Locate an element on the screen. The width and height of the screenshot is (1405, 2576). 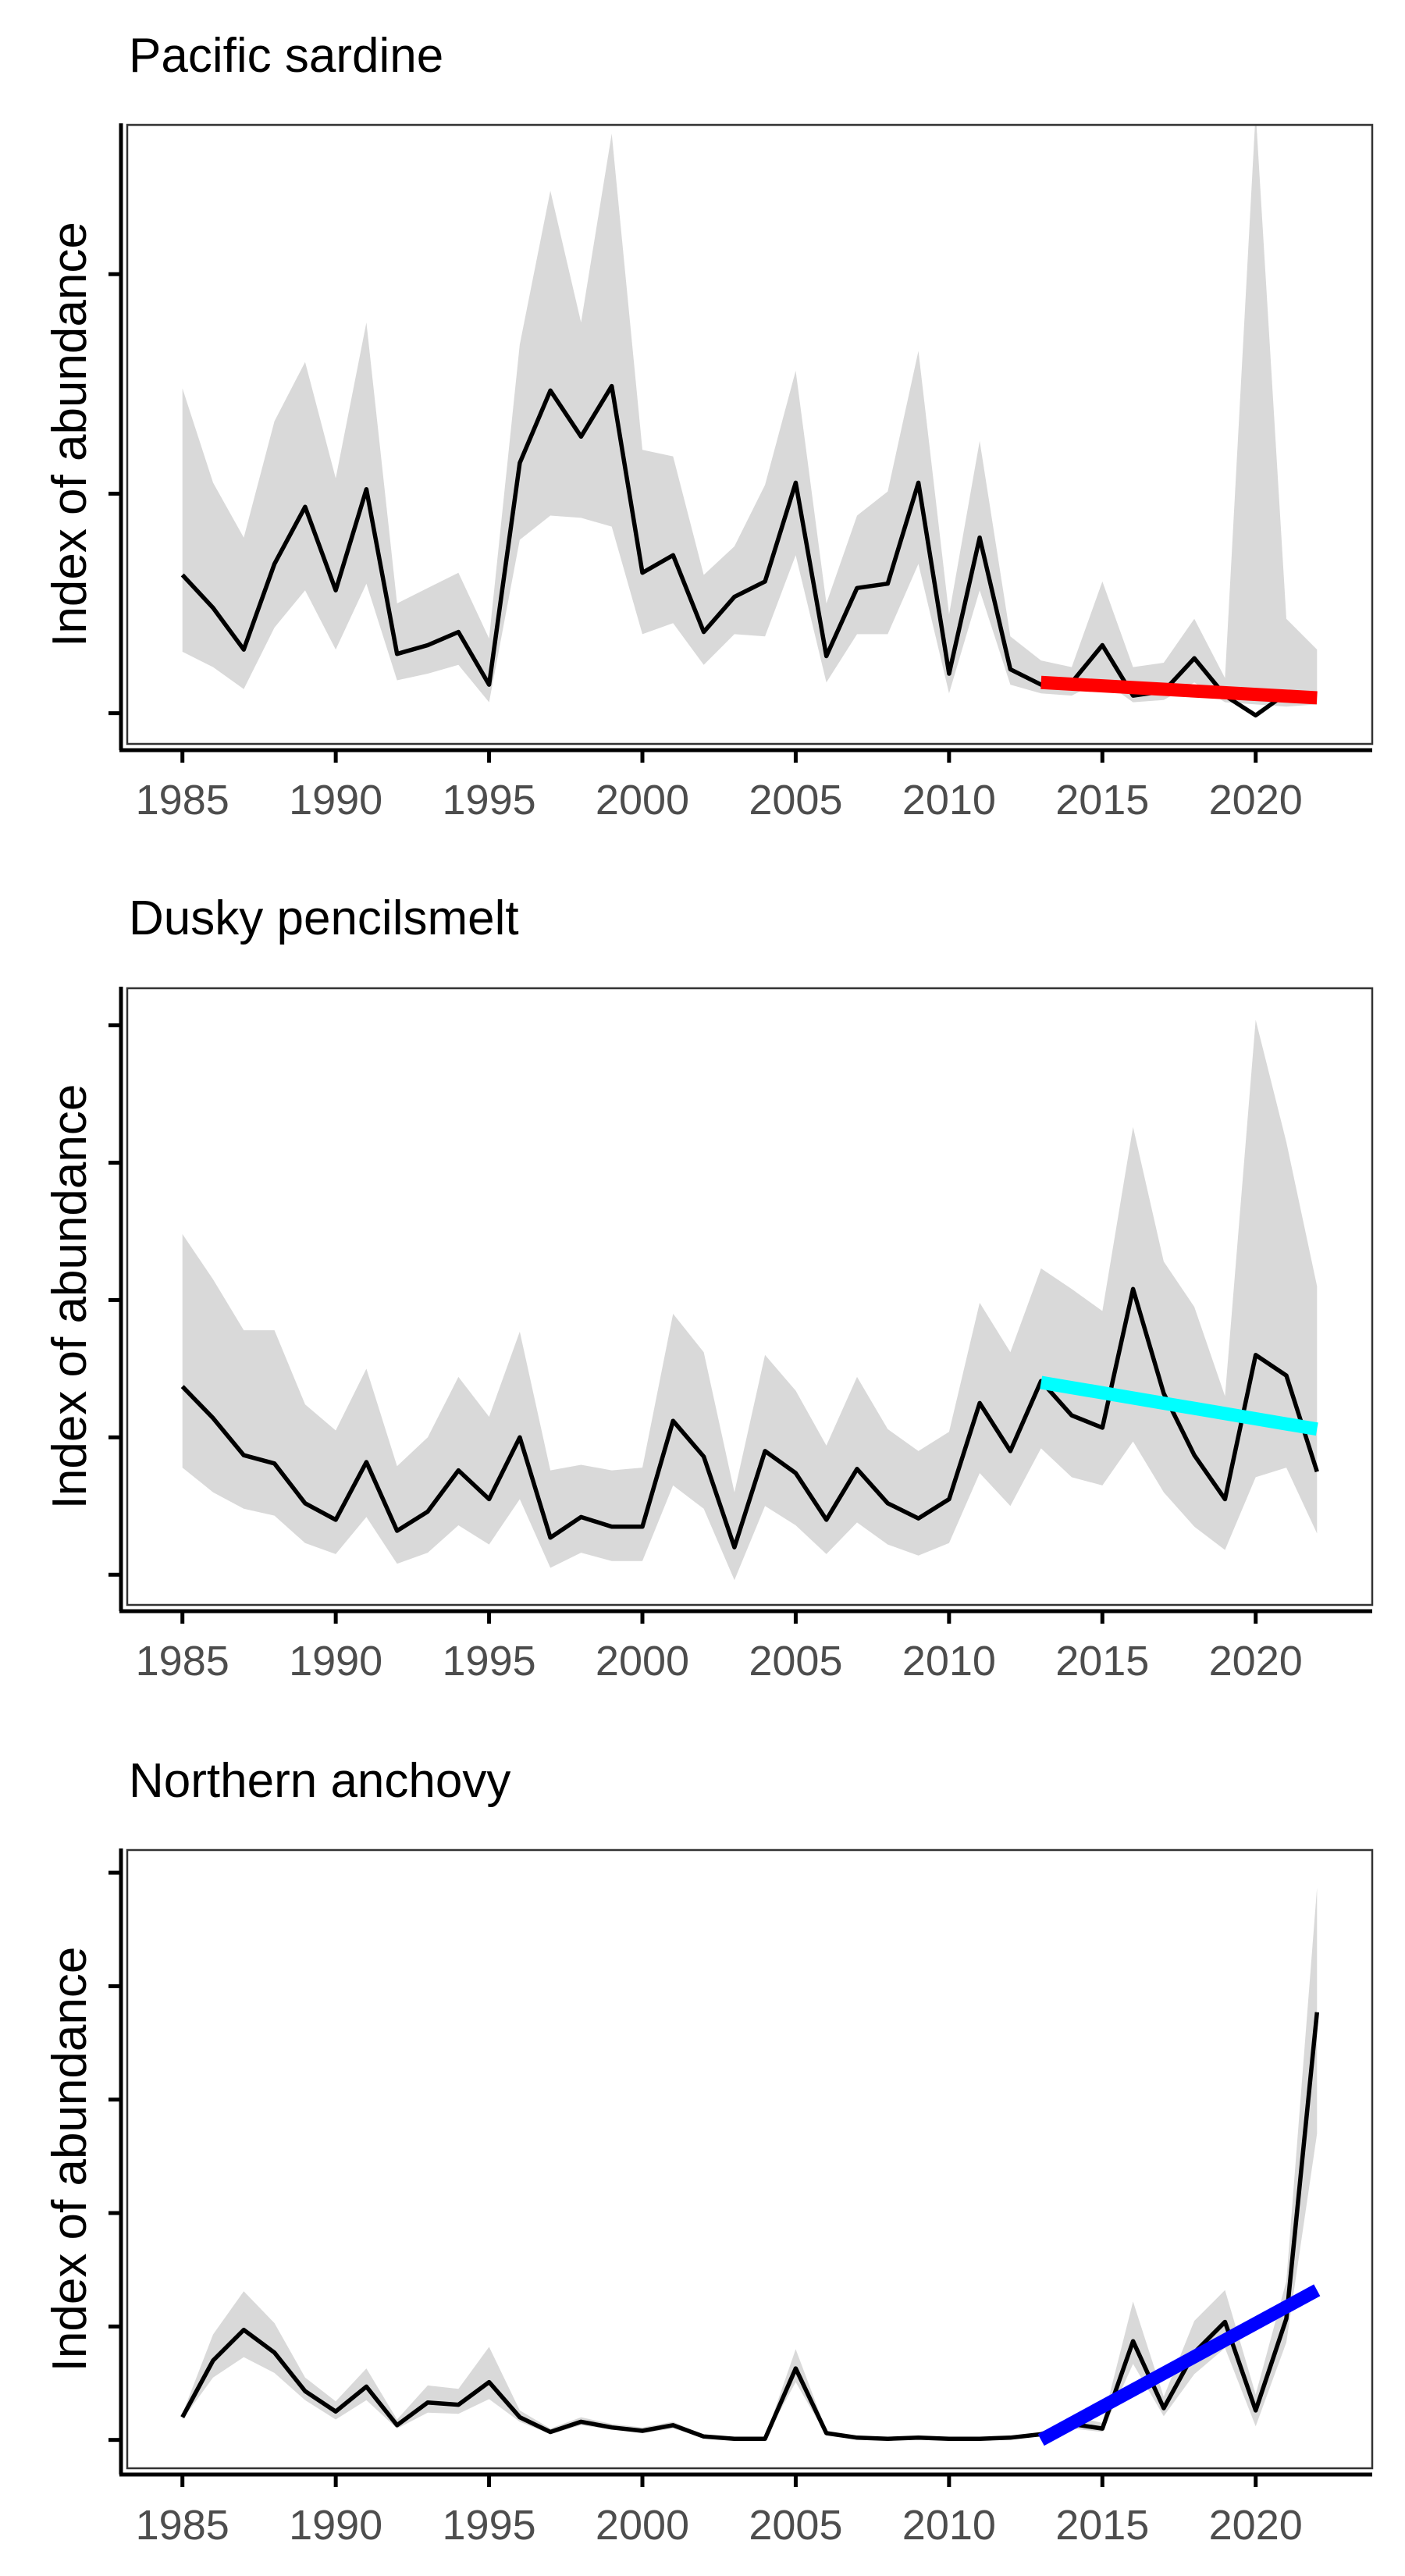
panel-title: Dusky pencilsmelt is located at coordinates (324, 918).